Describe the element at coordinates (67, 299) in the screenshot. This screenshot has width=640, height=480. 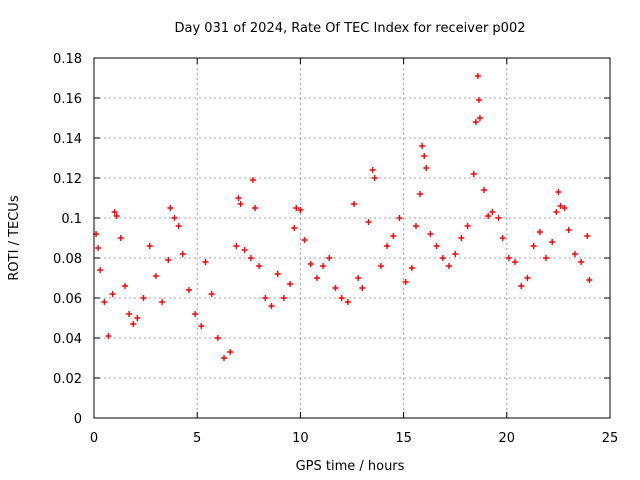
I see `y-tick-label: 0.06` at that location.